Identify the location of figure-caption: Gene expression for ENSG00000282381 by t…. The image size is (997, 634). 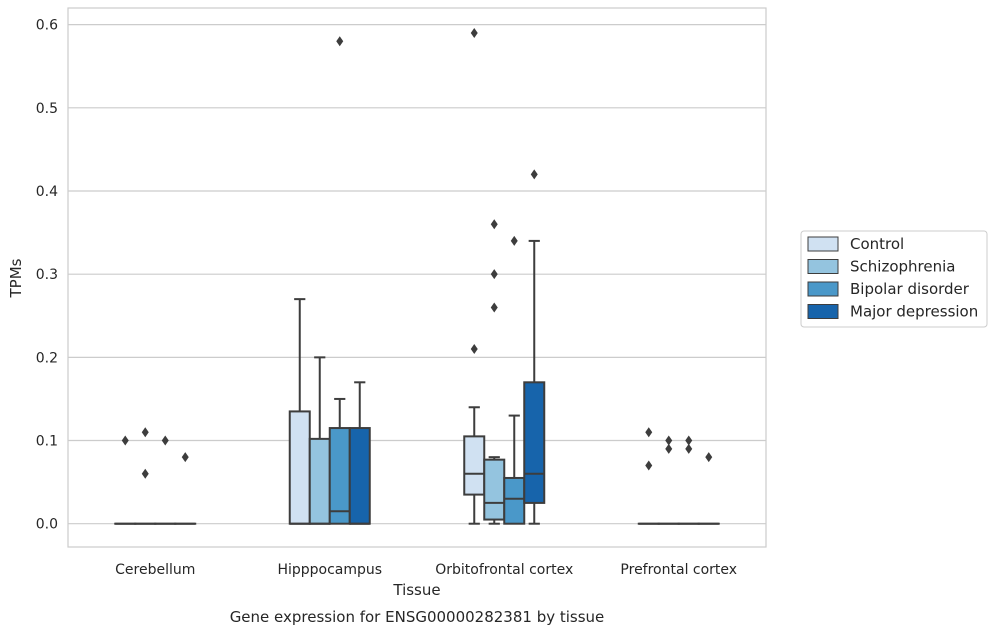
(417, 617).